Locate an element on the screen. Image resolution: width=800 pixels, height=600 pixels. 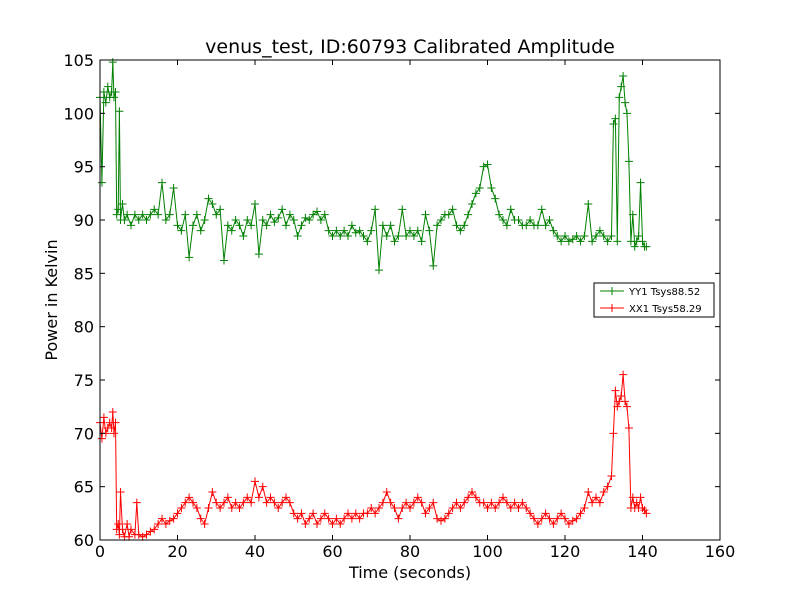
x-axis-label: Time (seconds) is located at coordinates (409, 572).